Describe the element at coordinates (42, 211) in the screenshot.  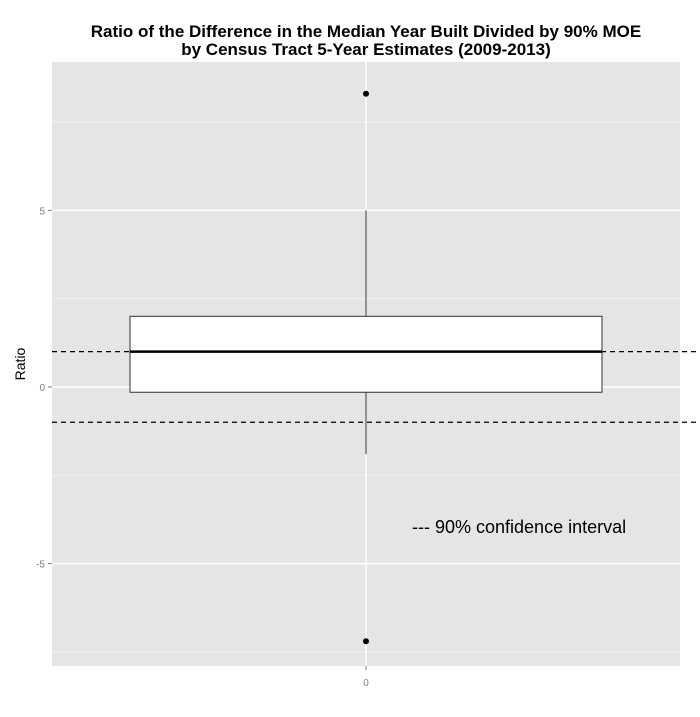
I see `y-tick-label: 5` at that location.